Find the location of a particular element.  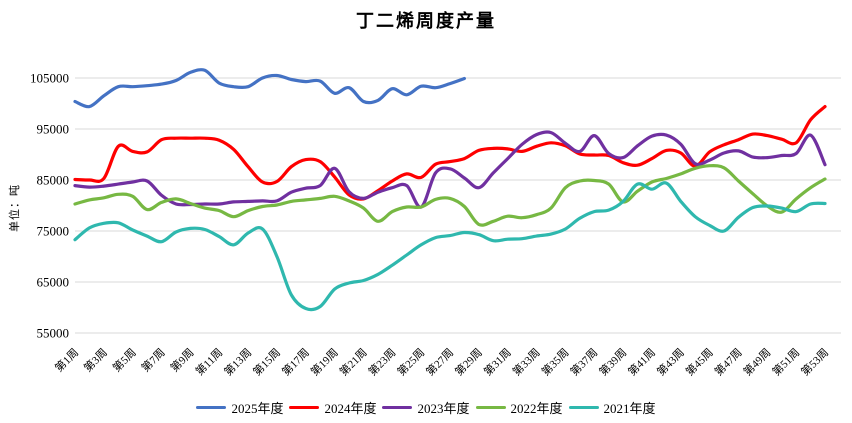

x-tick-label-week-31: 第31周 is located at coordinates (497, 361).